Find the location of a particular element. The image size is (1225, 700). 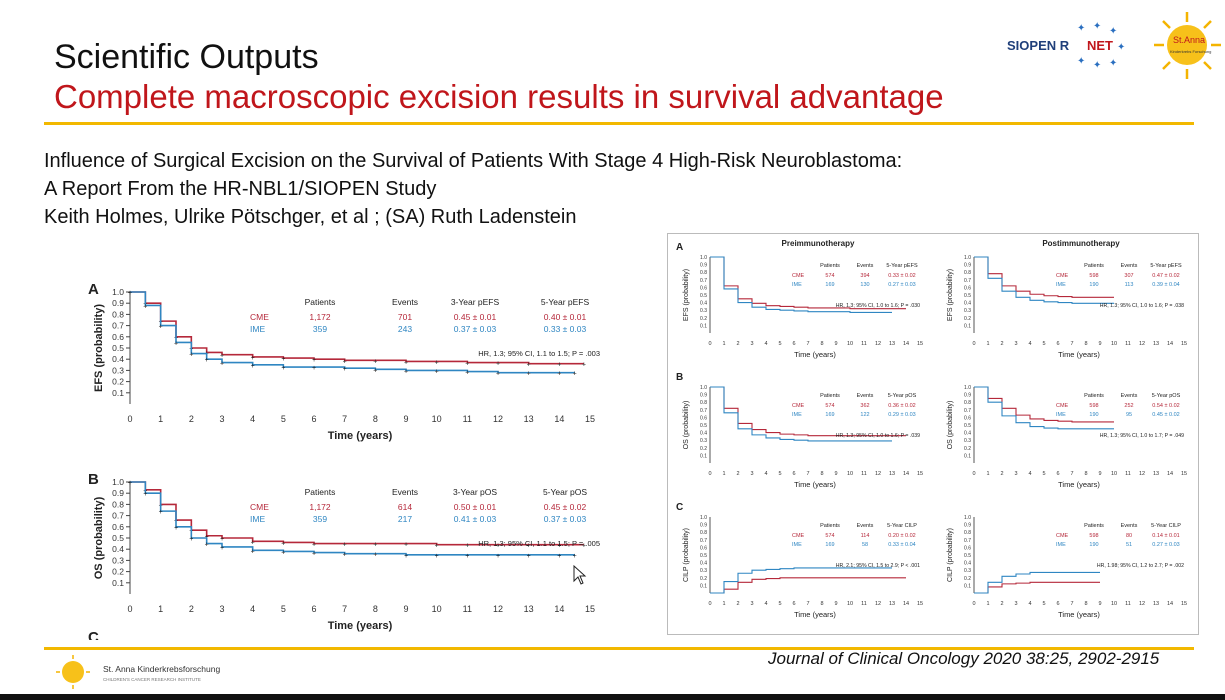

table-cell: 0.37 ± 0.03 is located at coordinates (475, 329).